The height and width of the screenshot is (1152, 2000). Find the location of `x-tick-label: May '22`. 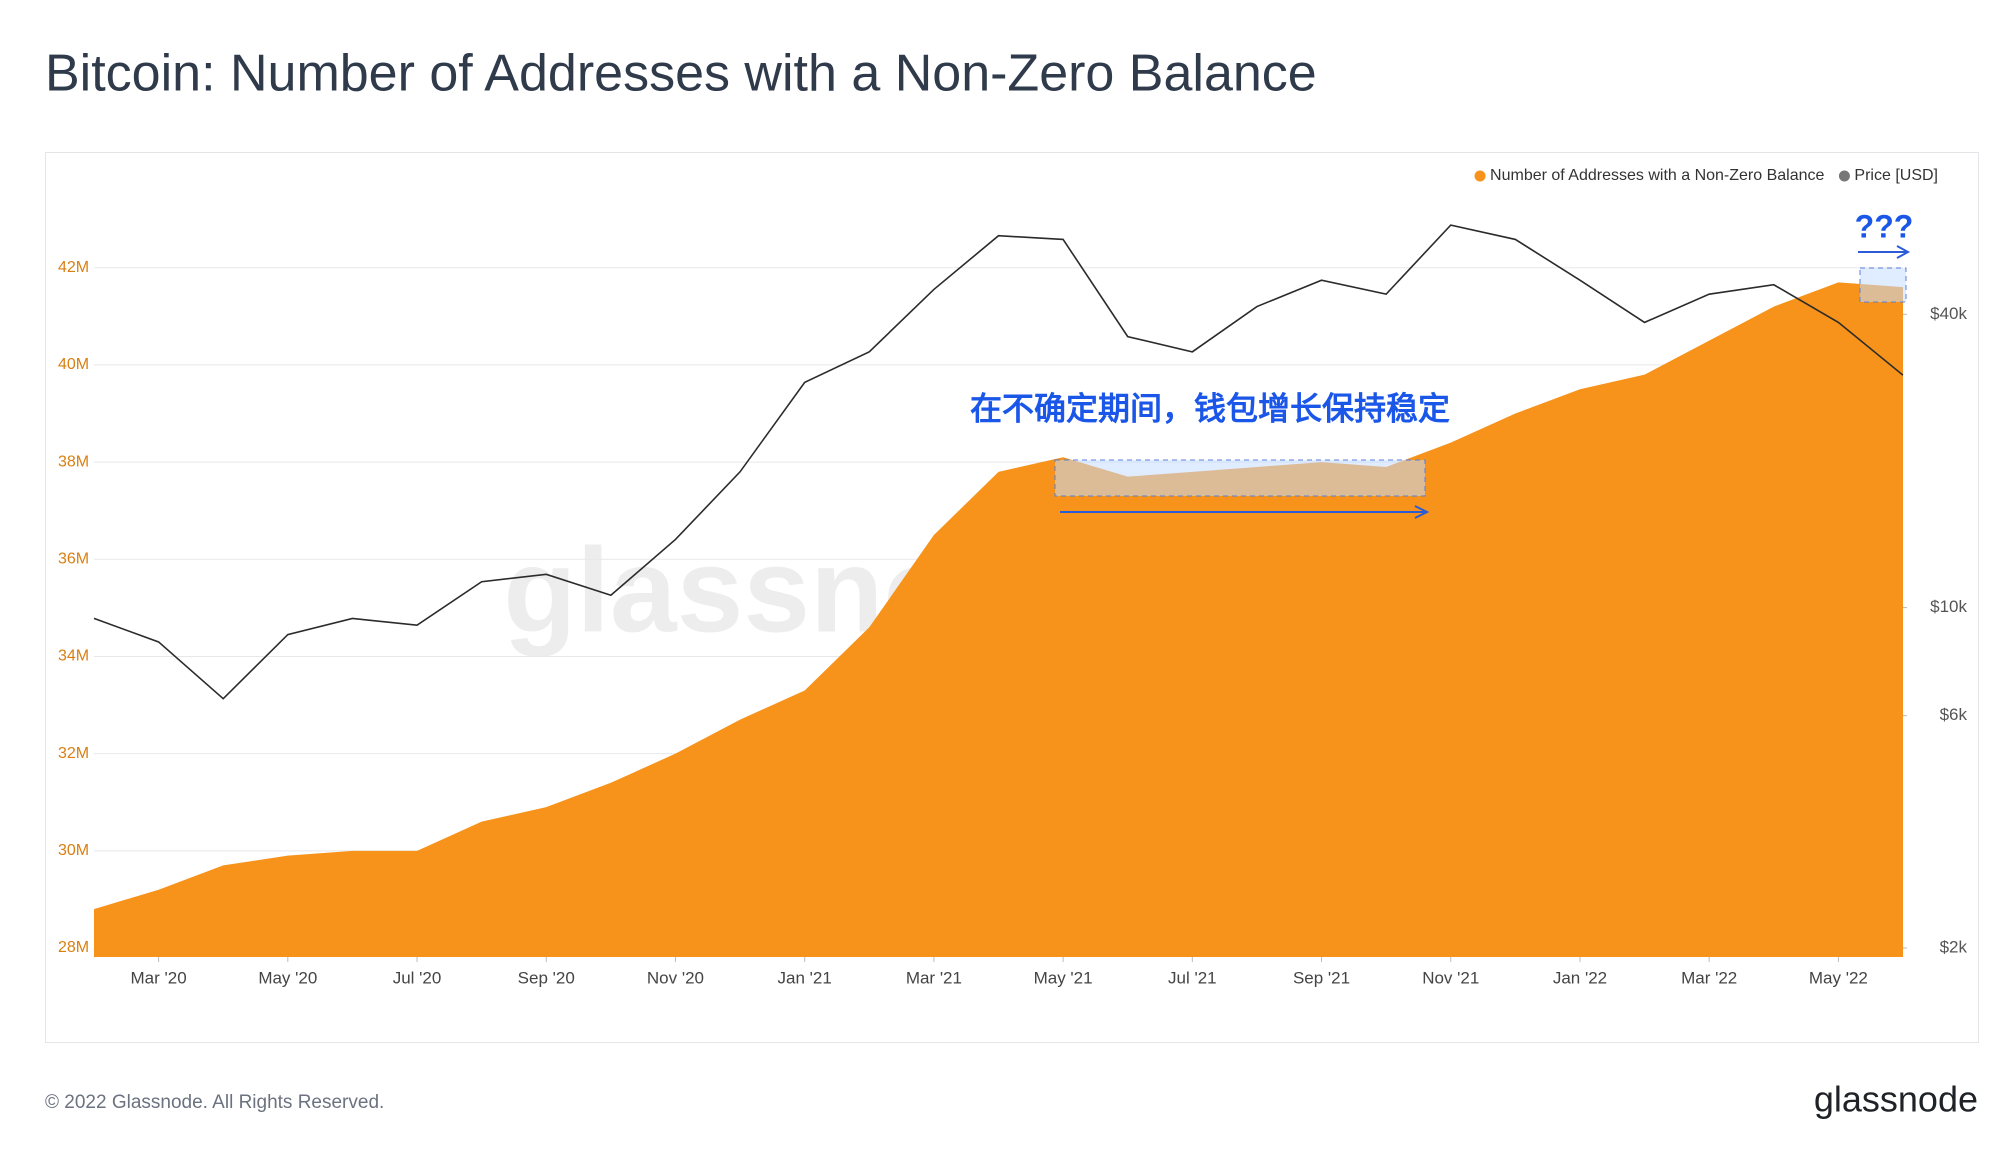

x-tick-label: May '22 is located at coordinates (1838, 977).